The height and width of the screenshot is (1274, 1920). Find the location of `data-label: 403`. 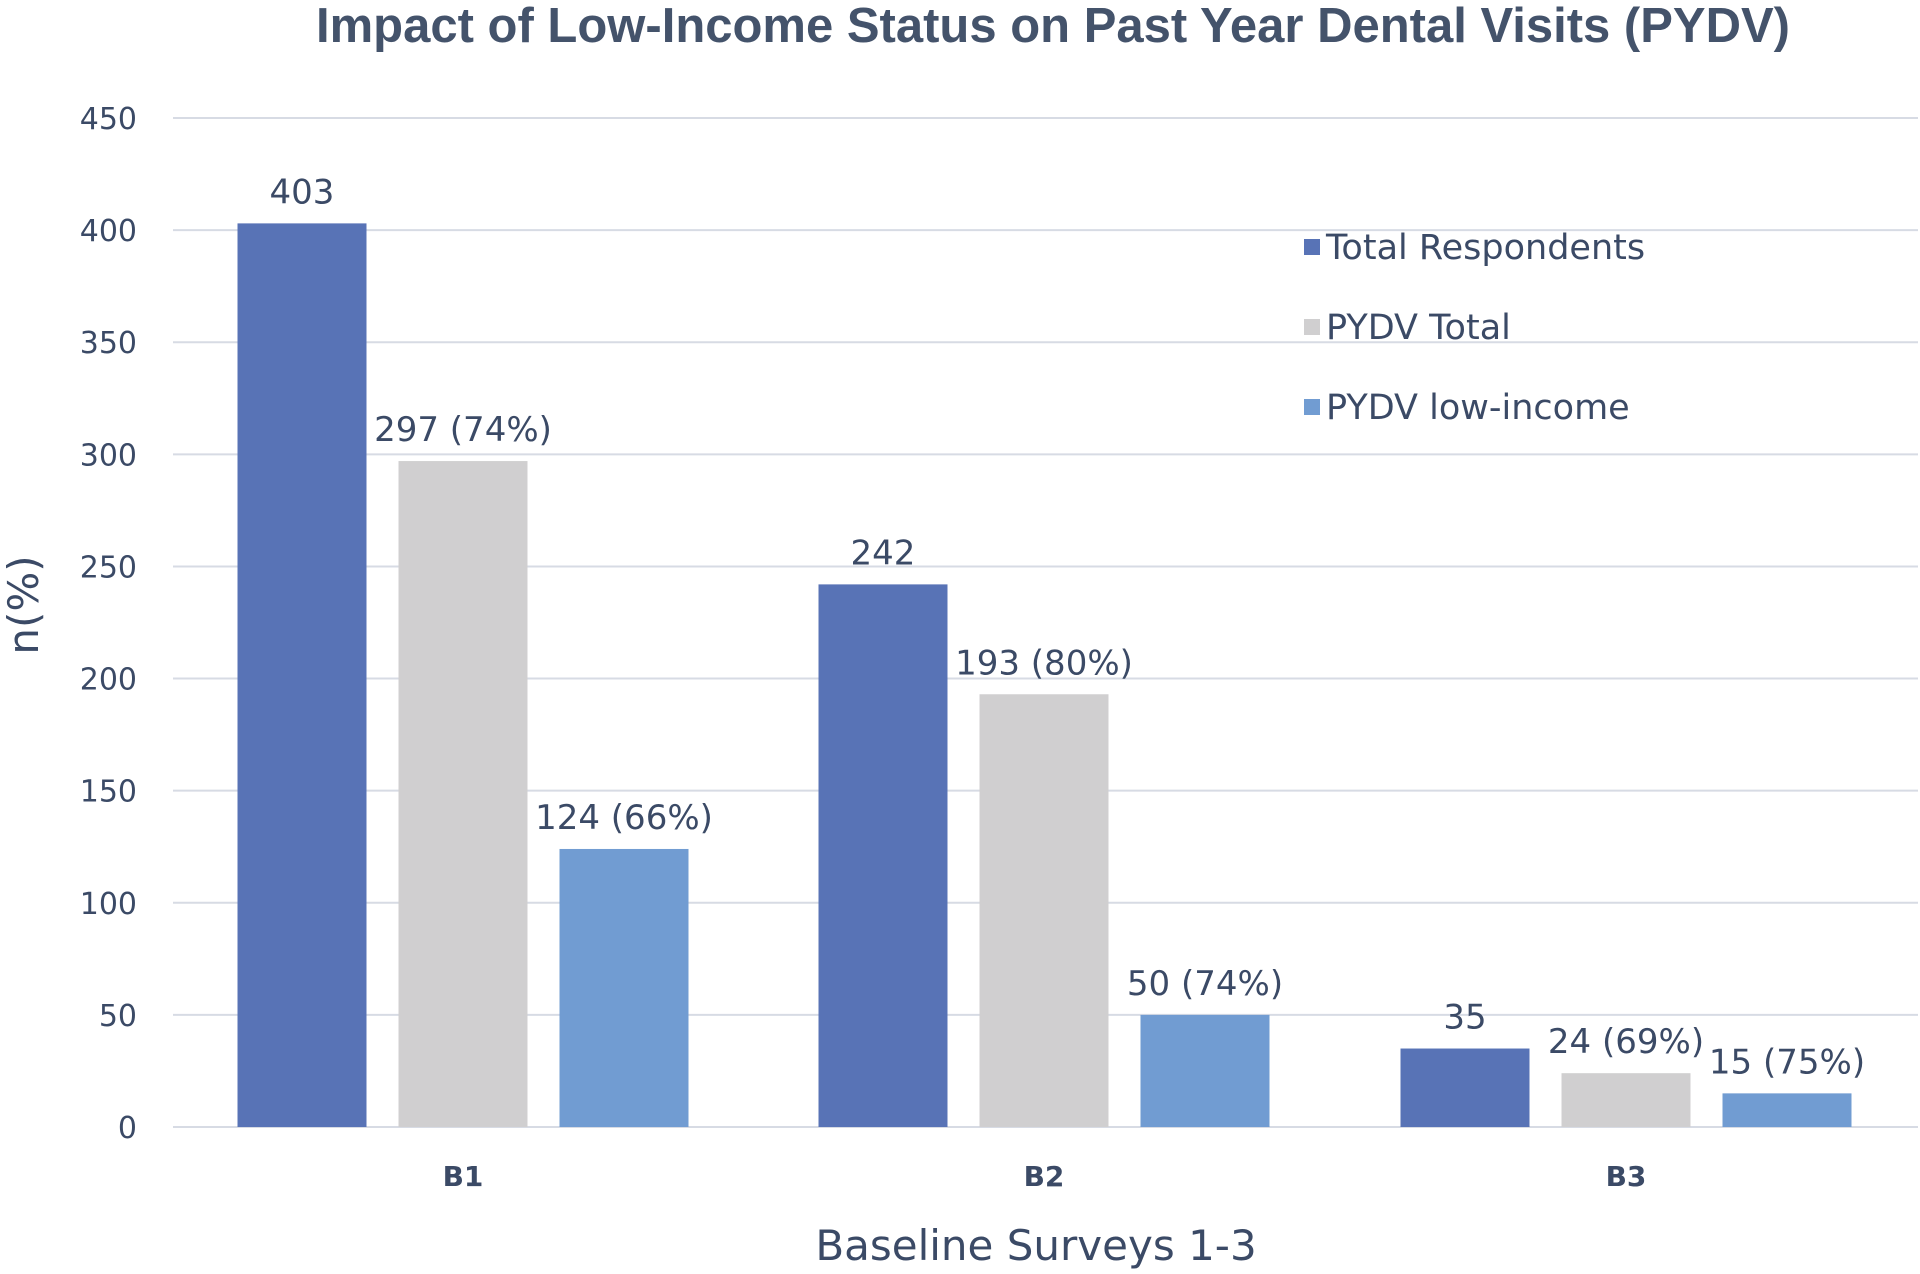

data-label: 403 is located at coordinates (302, 192).